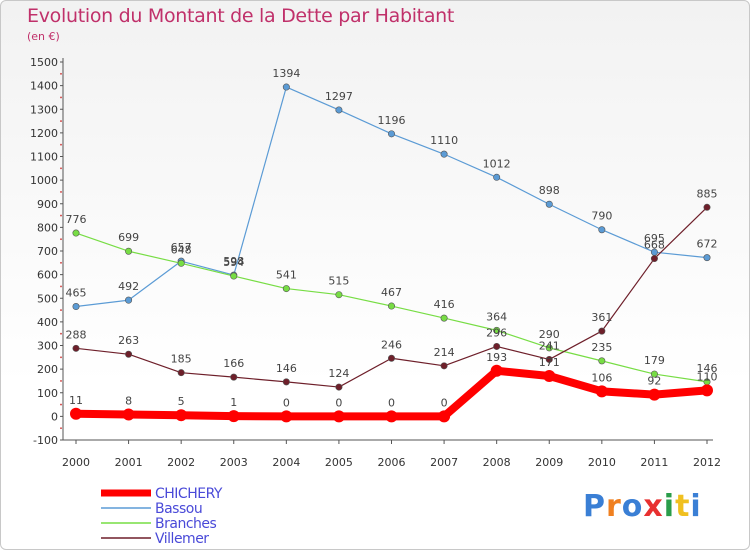 This screenshot has height=551, width=750. Describe the element at coordinates (391, 344) in the screenshot. I see `data-label-villemer: 246` at that location.